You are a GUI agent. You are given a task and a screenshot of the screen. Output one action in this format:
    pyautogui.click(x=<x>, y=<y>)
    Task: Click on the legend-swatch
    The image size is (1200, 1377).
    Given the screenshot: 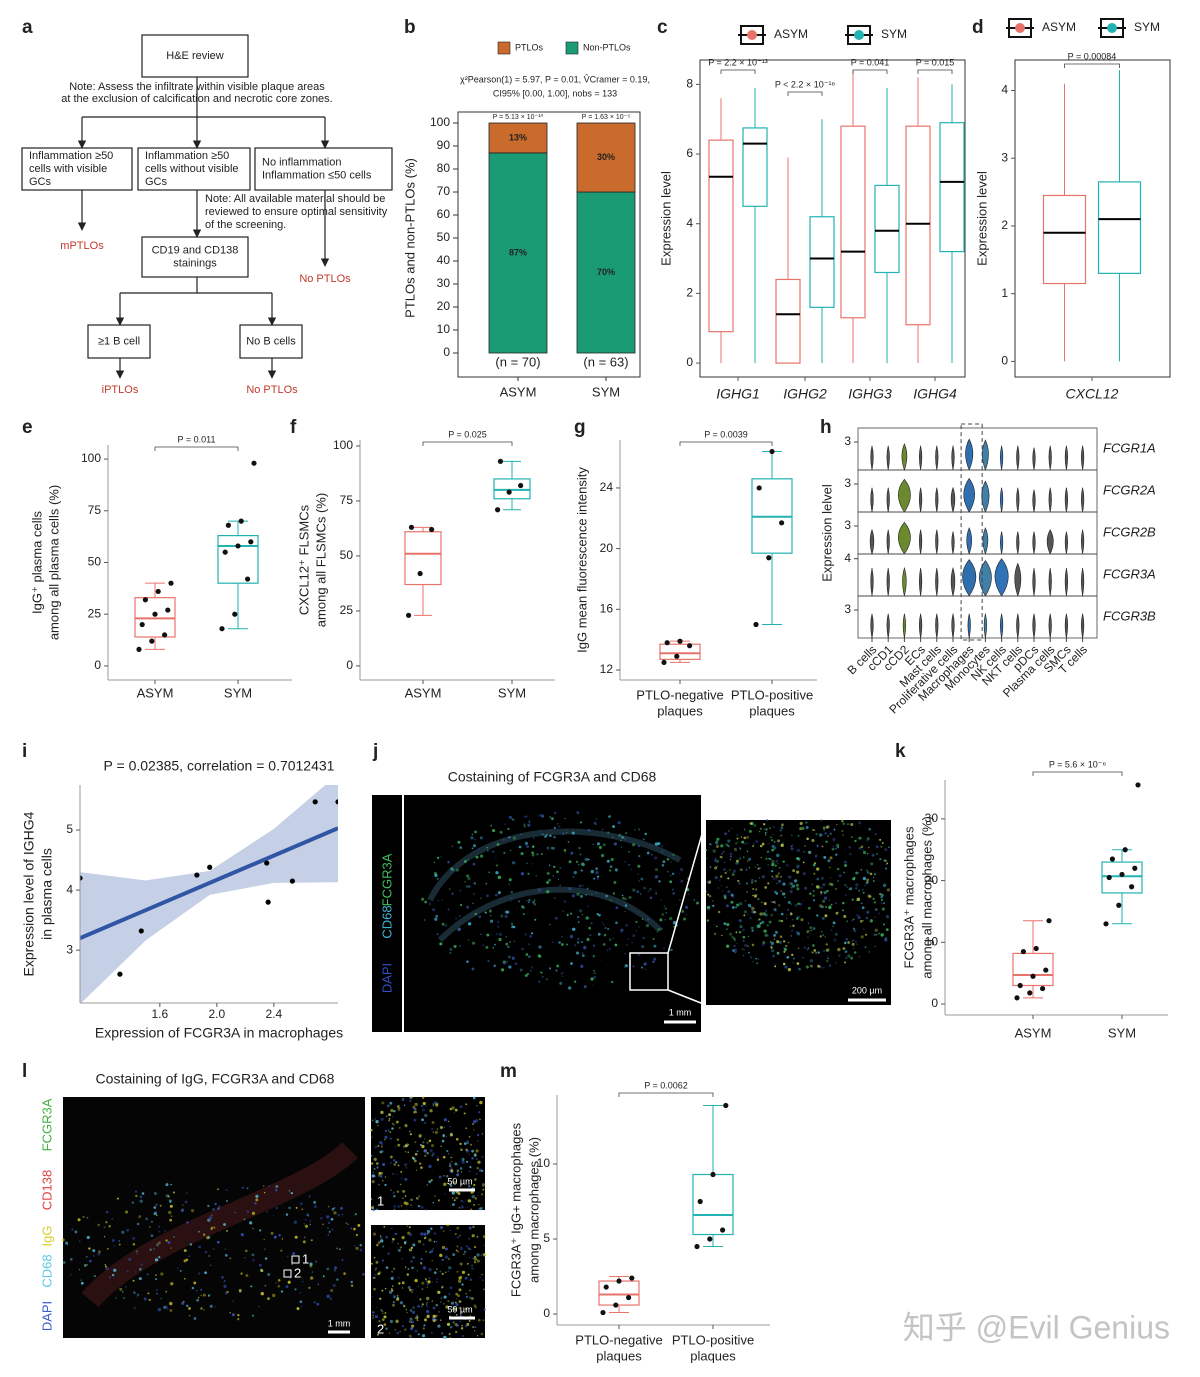 What is the action you would take?
    pyautogui.click(x=859, y=35)
    